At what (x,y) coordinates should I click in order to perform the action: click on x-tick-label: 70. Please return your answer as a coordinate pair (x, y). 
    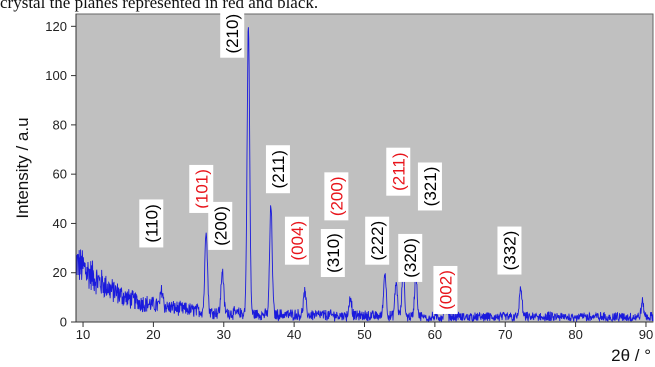
    Looking at the image, I should click on (505, 334).